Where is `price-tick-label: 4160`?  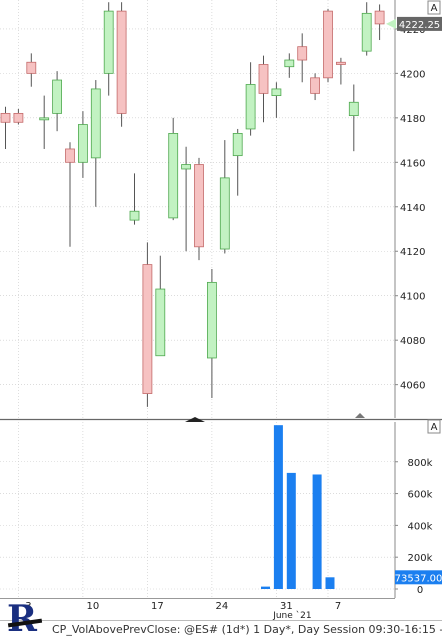 price-tick-label: 4160 is located at coordinates (412, 163).